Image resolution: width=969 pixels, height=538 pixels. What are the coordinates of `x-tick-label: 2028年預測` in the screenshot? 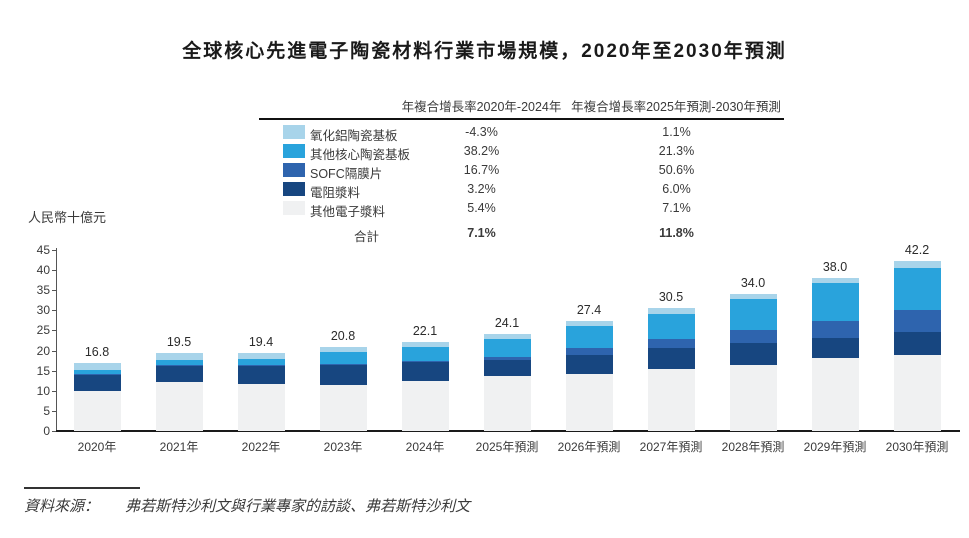 It's located at (753, 447).